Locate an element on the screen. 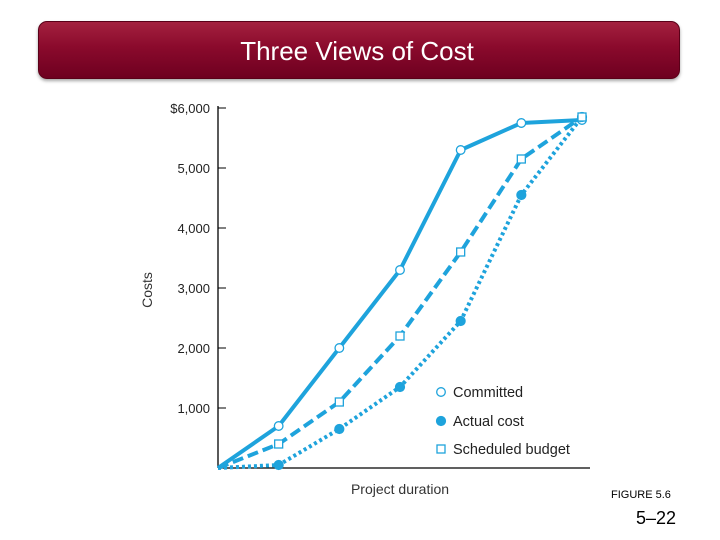 Image resolution: width=720 pixels, height=540 pixels. legend-label-scheduled-budget: Scheduled budget is located at coordinates (511, 450).